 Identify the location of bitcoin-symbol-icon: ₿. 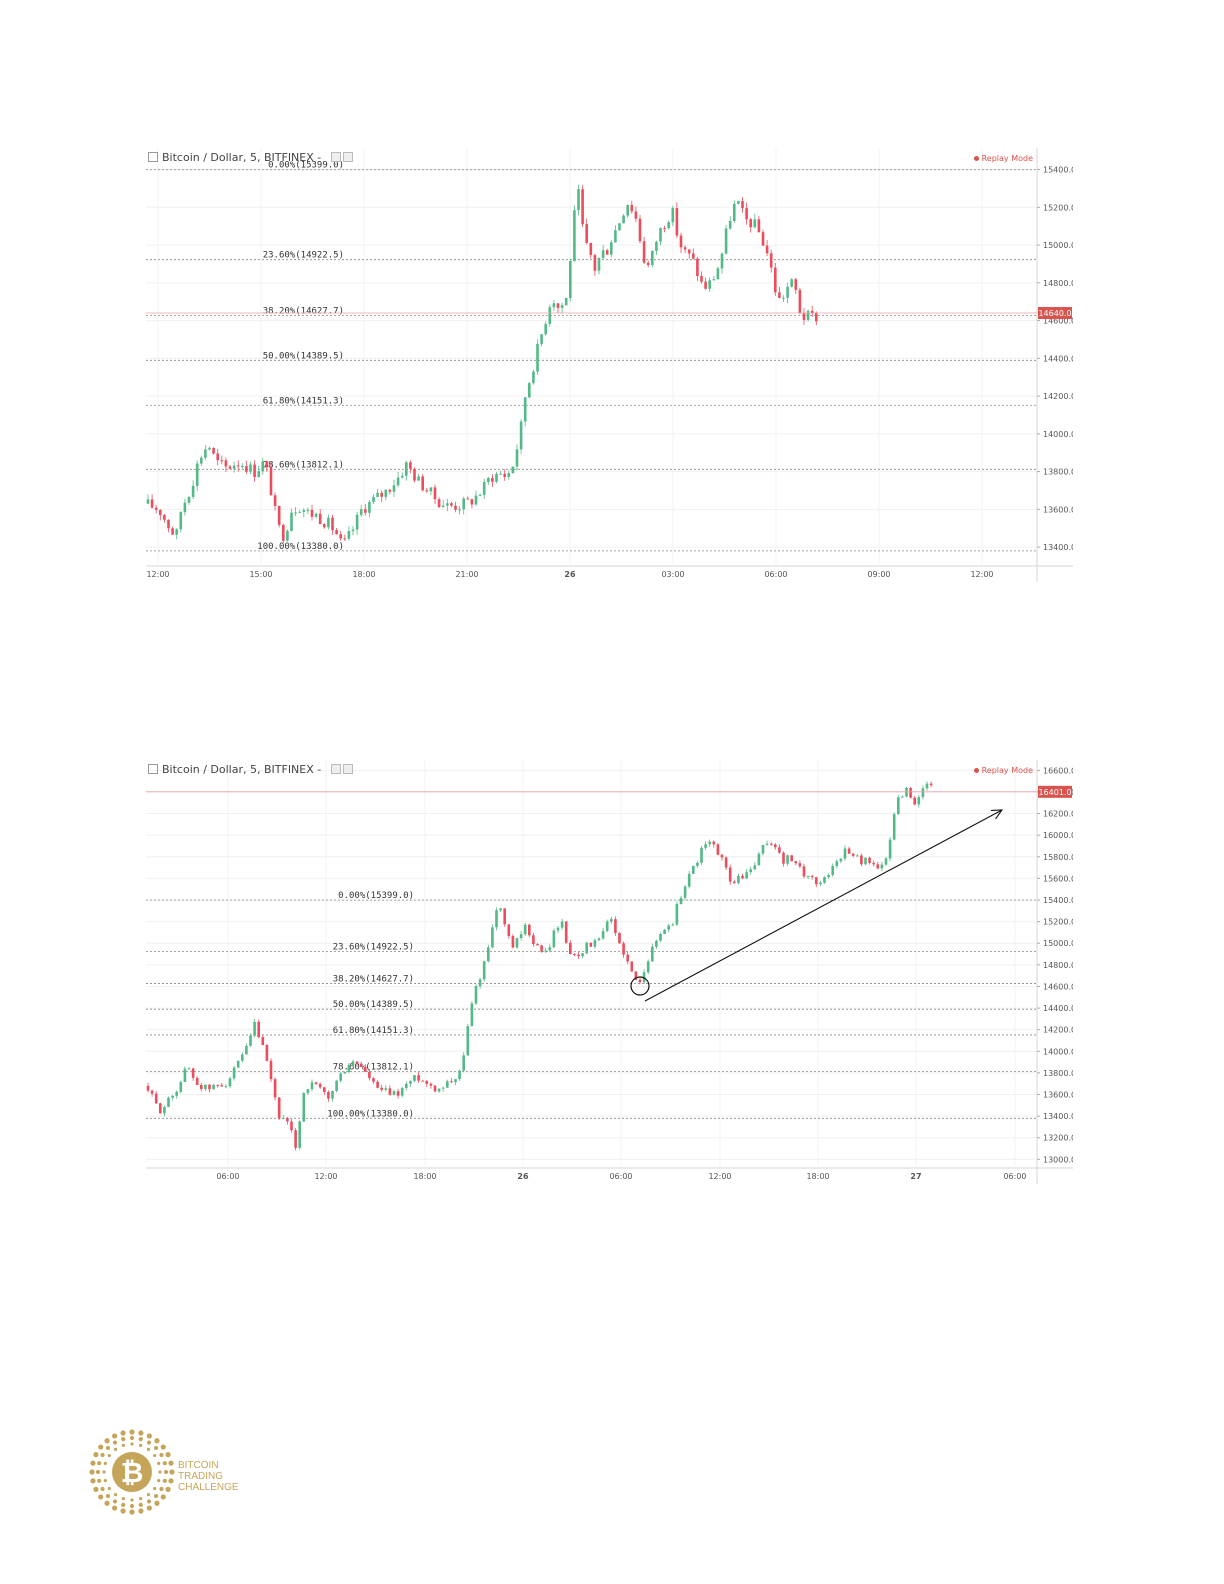
(132, 1472).